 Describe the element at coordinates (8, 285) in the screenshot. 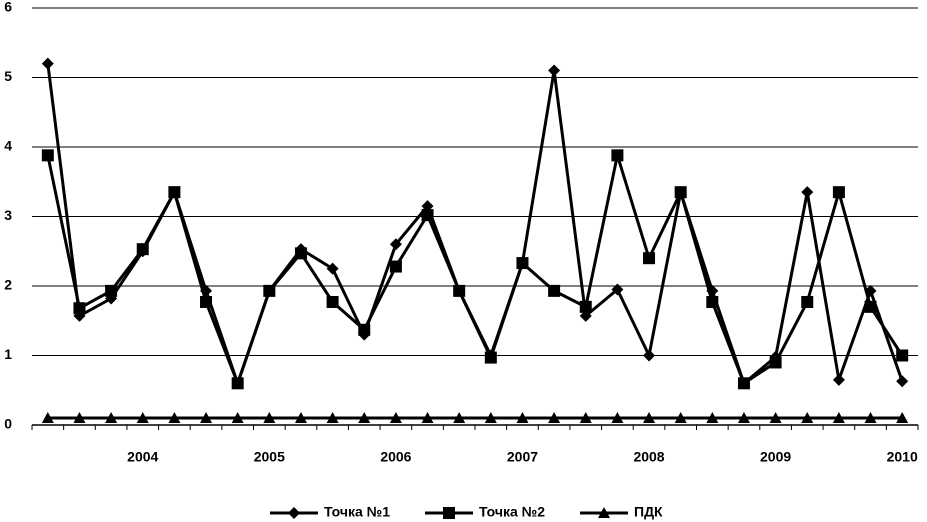

I see `y-tick-label: 2` at that location.